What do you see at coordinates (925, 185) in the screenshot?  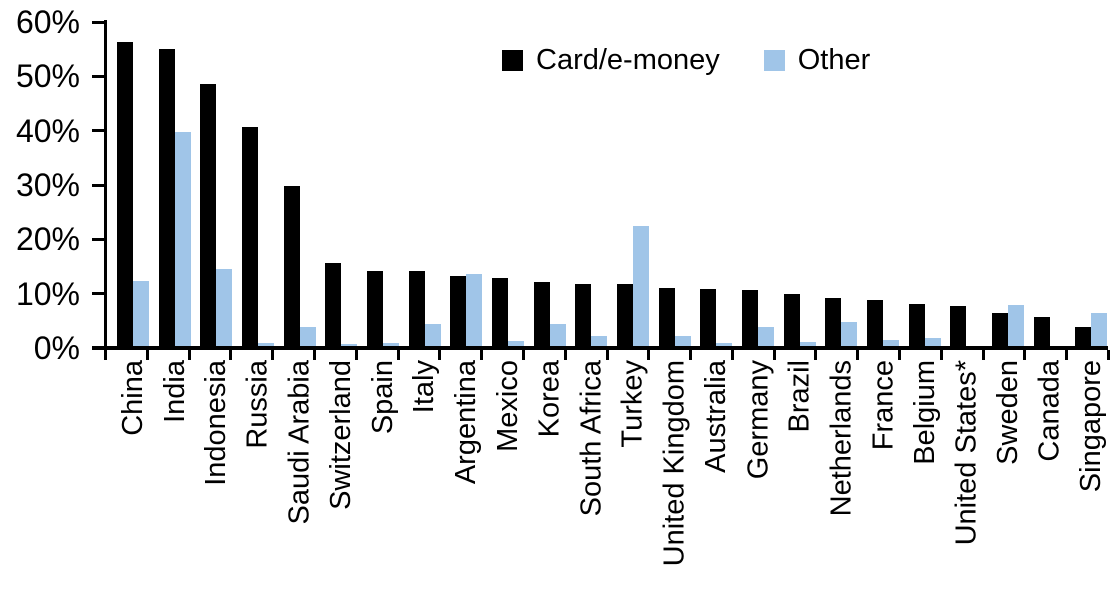 I see `bar-group-belgium` at bounding box center [925, 185].